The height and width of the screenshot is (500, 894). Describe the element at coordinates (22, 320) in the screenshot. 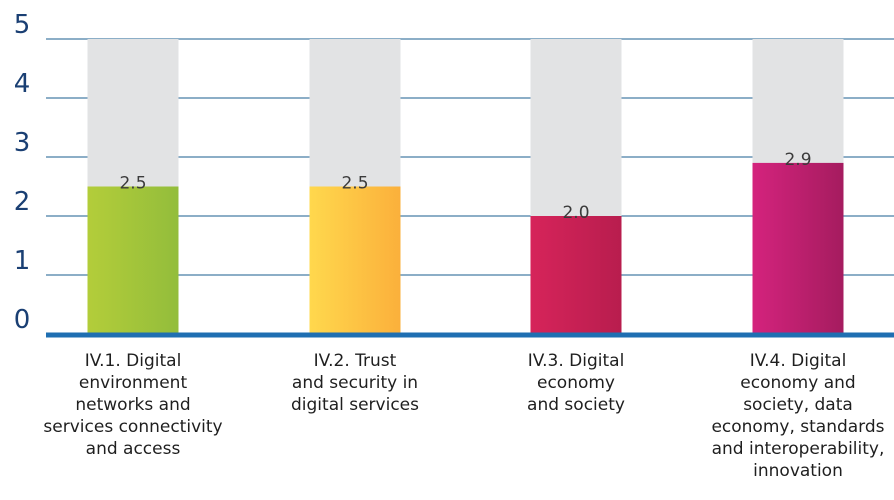

I see `y-tick-label: 0` at that location.